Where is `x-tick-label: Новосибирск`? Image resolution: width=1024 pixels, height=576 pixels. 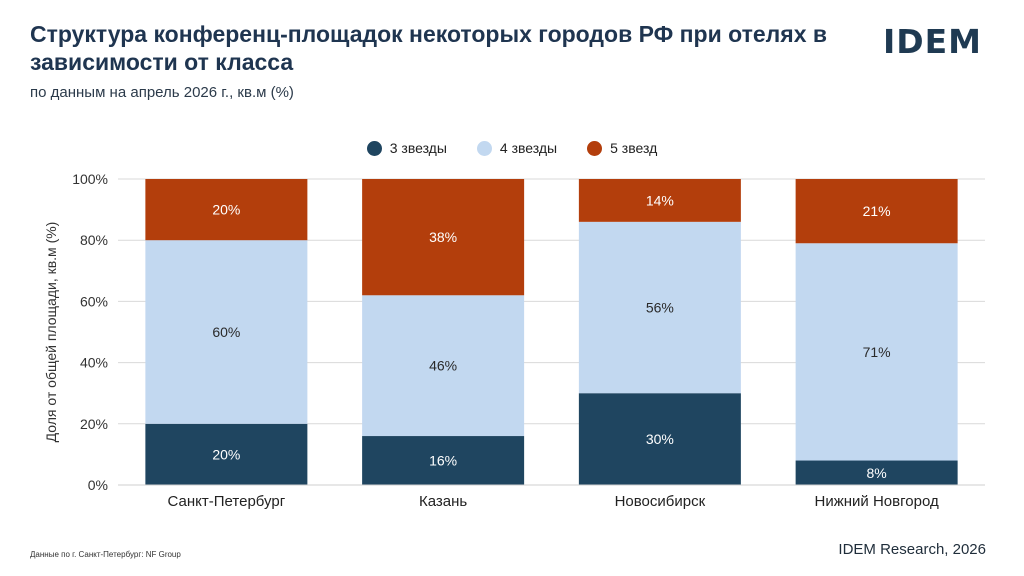
x-tick-label: Новосибирск is located at coordinates (660, 501).